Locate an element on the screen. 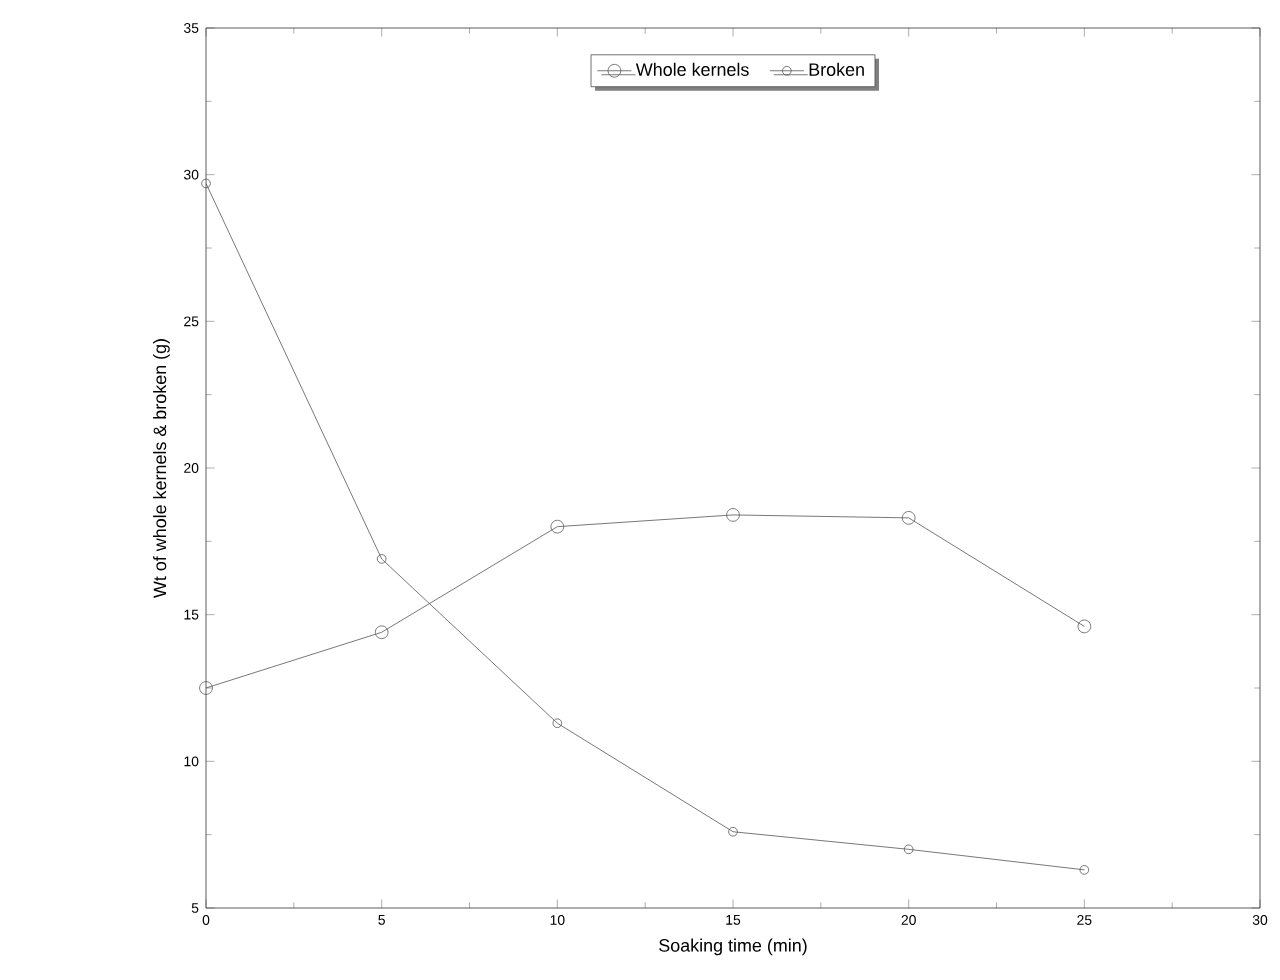 The image size is (1280, 980). y-axis-title: Wt of whole kernels & broken (g) is located at coordinates (161, 468).